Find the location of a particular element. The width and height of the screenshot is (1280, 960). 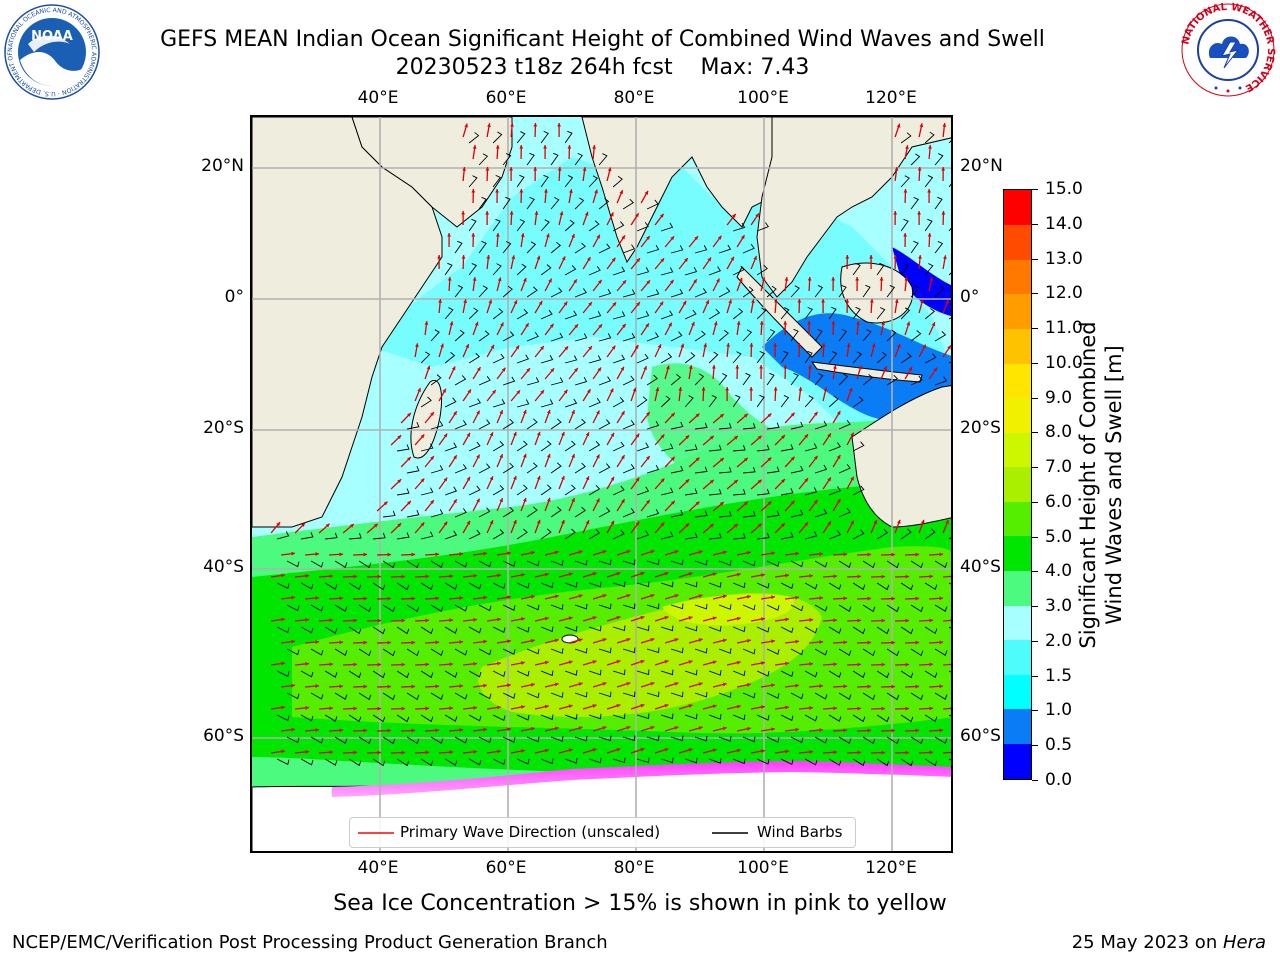

land-australia is located at coordinates (901, 456).